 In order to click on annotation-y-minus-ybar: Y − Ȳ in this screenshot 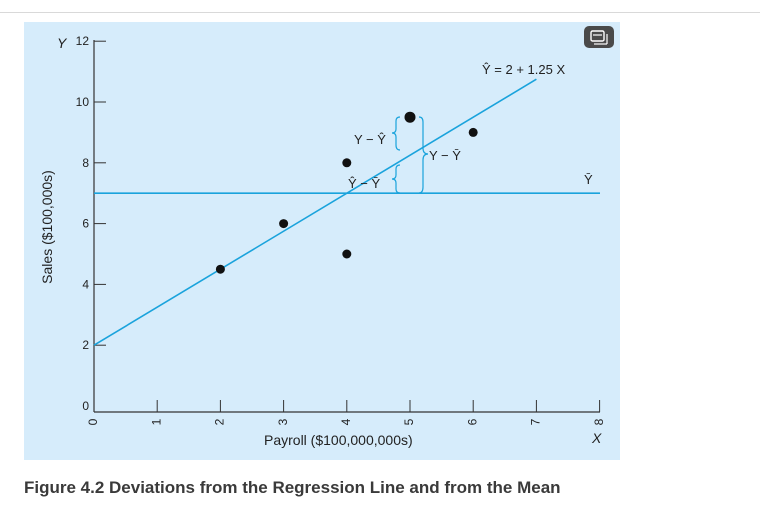, I will do `click(445, 155)`.